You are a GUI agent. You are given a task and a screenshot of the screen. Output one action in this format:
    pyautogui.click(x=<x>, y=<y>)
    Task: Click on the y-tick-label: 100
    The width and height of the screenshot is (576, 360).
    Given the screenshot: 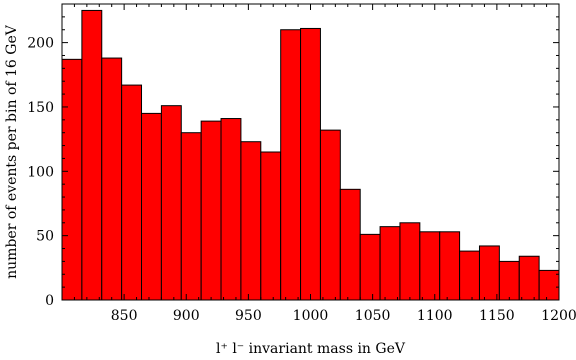 What is the action you would take?
    pyautogui.click(x=40, y=172)
    